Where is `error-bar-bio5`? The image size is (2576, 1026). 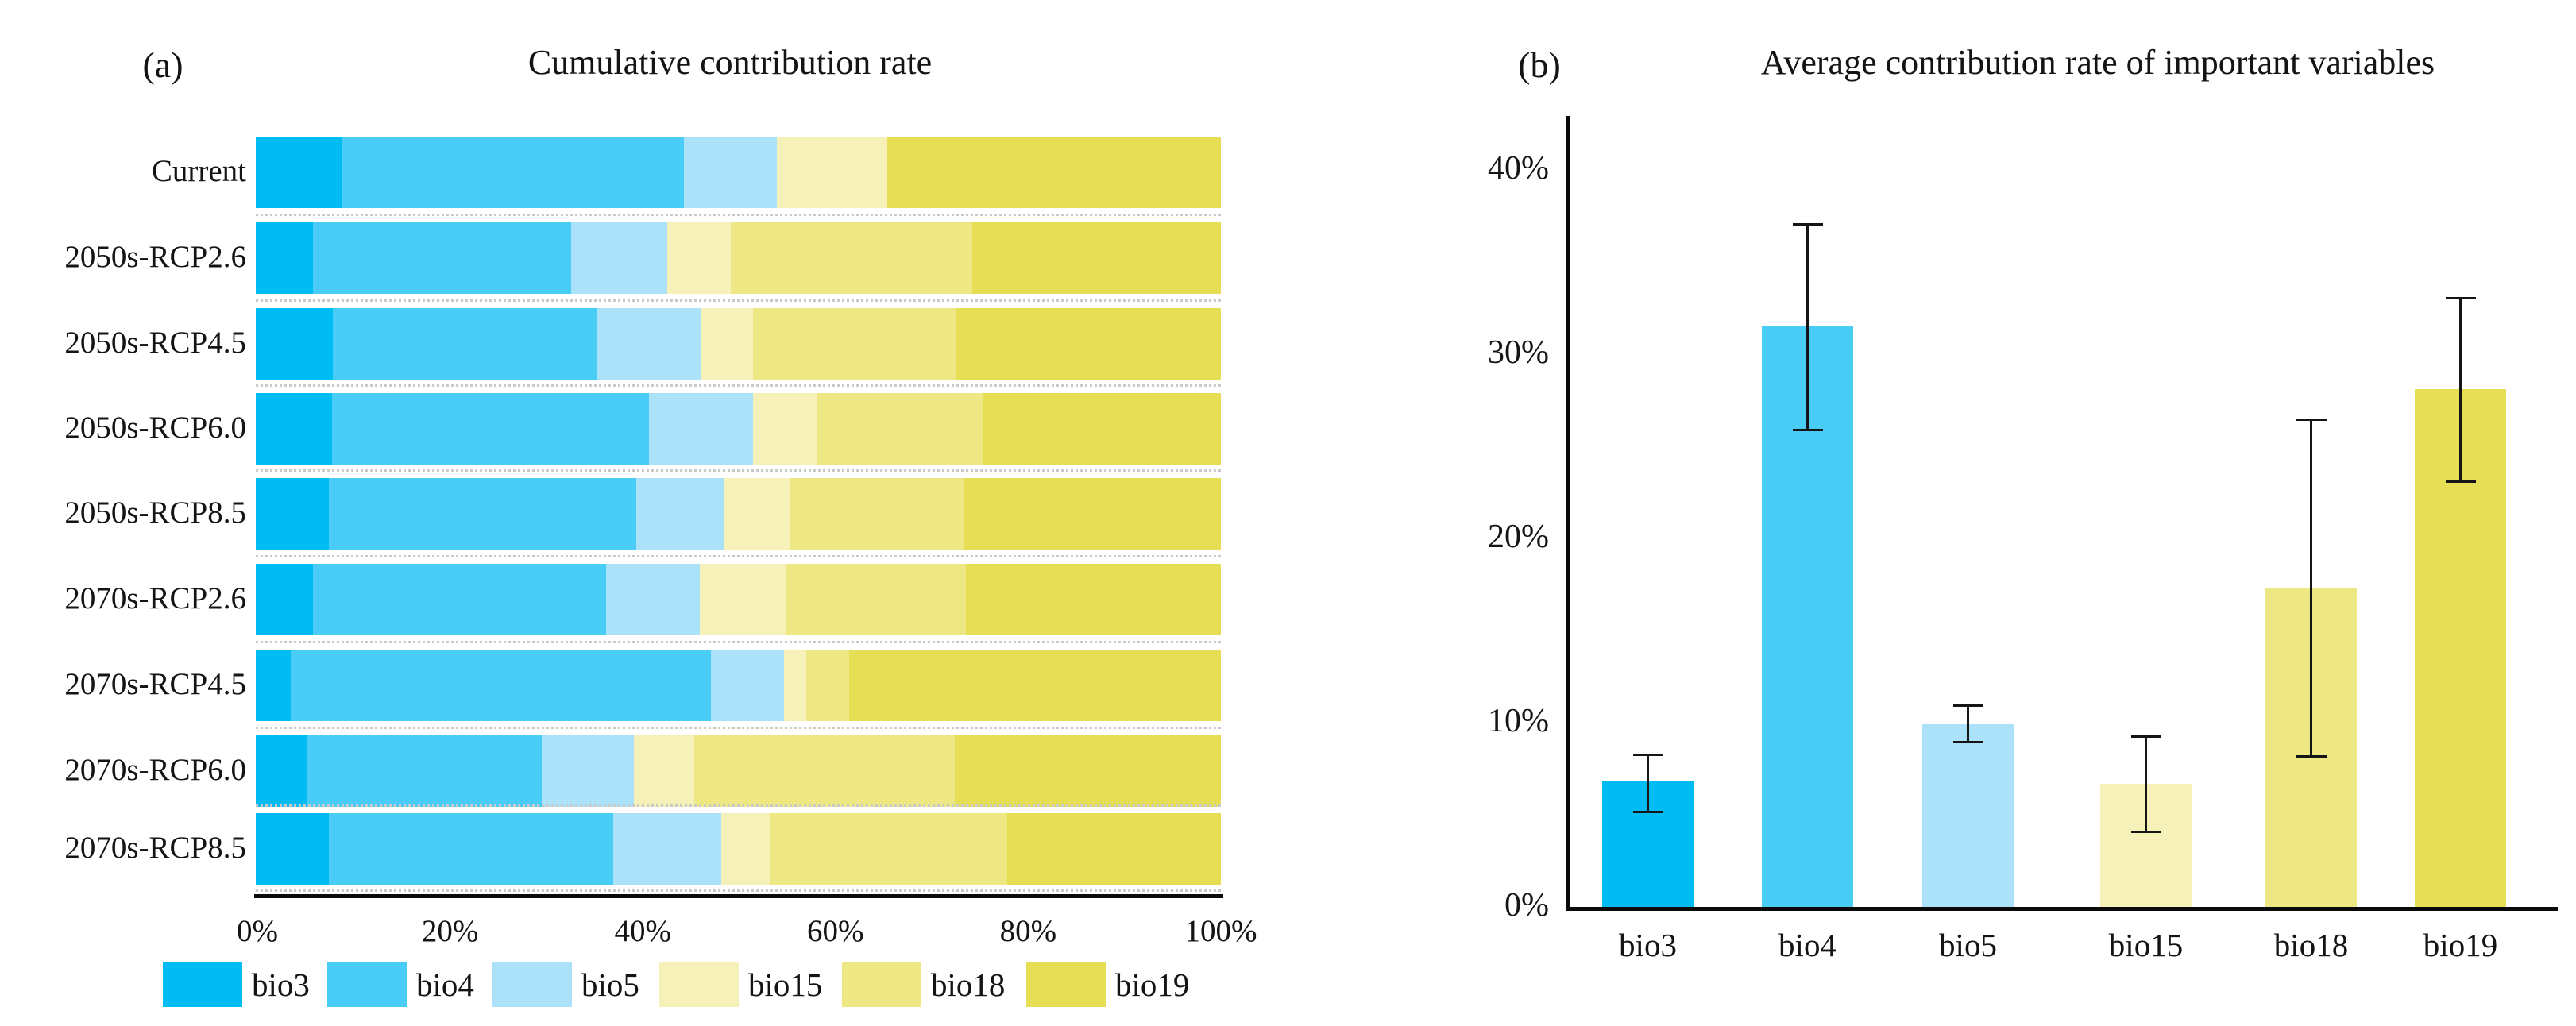 error-bar-bio5 is located at coordinates (1968, 723).